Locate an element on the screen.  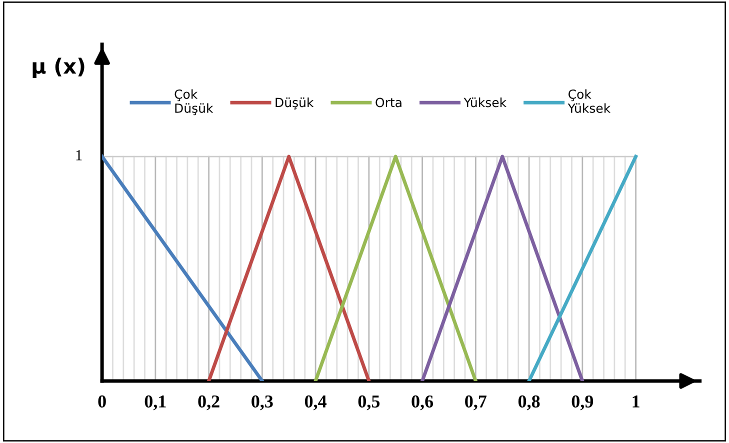
legend-label: Orta is located at coordinates (389, 103).